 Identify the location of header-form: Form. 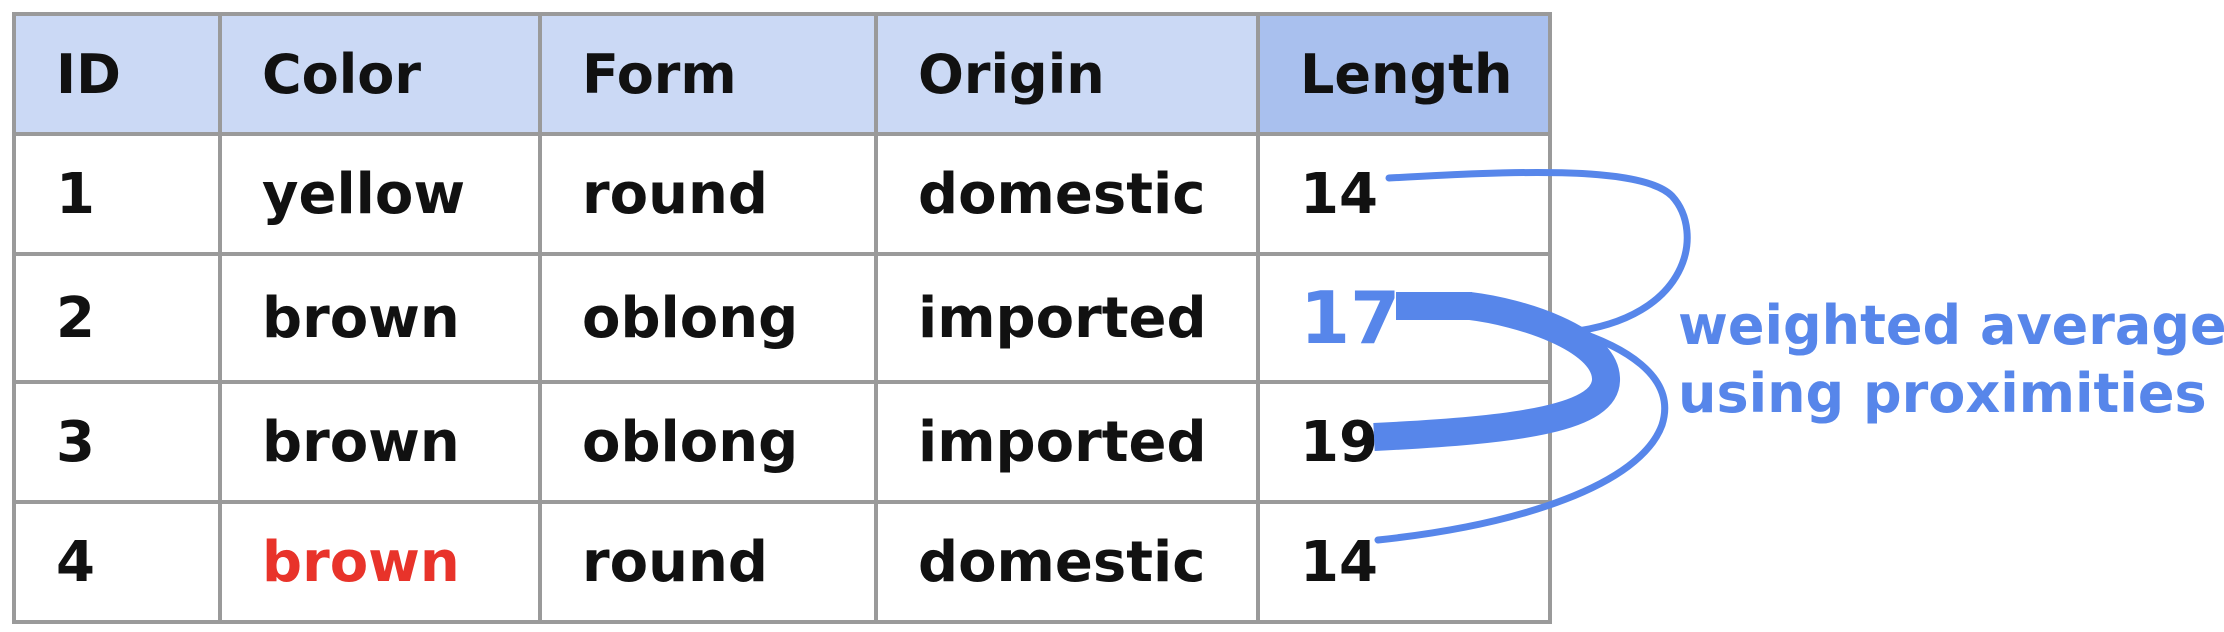
(708, 74).